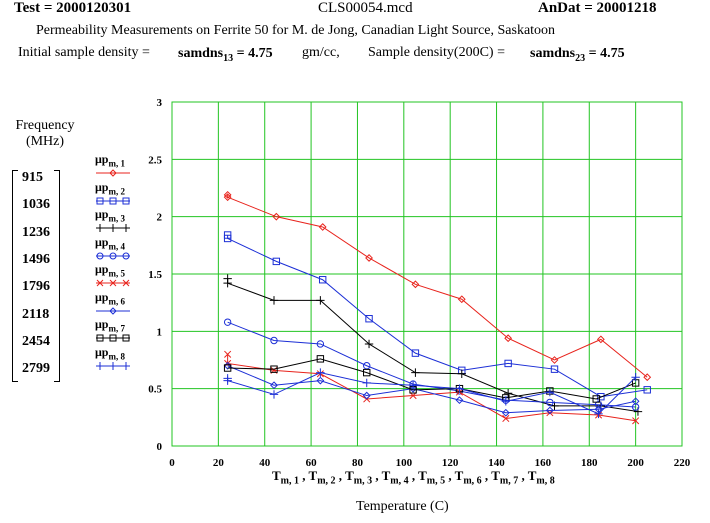  Describe the element at coordinates (436, 52) in the screenshot. I see `sample-density-label: Sample density(200C) =` at that location.